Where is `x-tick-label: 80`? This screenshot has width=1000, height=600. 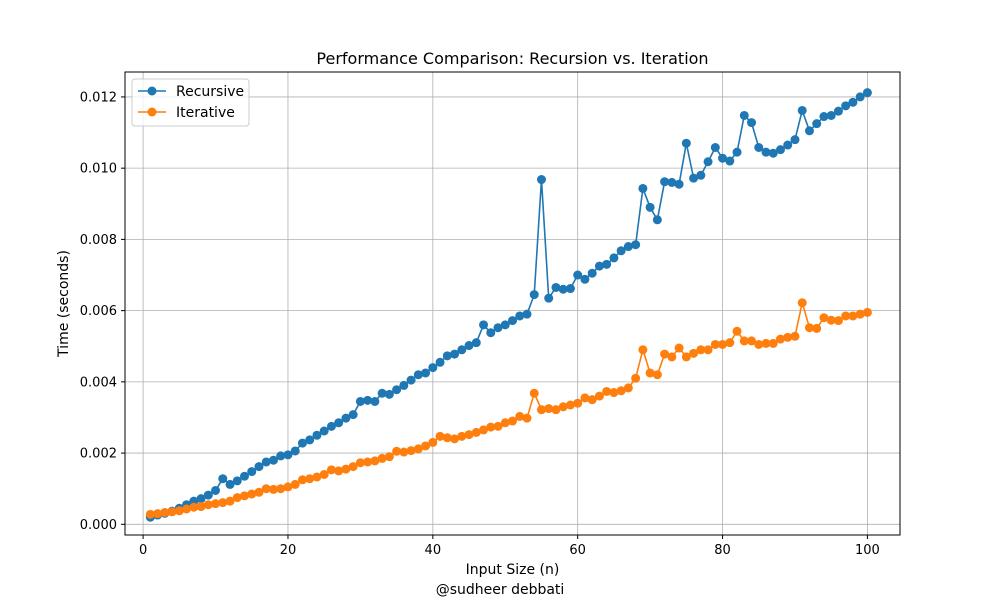
x-tick-label: 80 is located at coordinates (722, 550).